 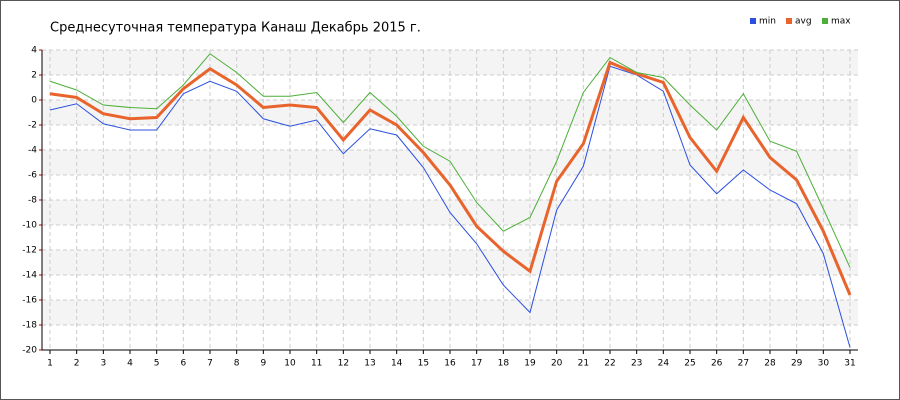 I want to click on y-tick-label: -18, so click(x=29, y=326).